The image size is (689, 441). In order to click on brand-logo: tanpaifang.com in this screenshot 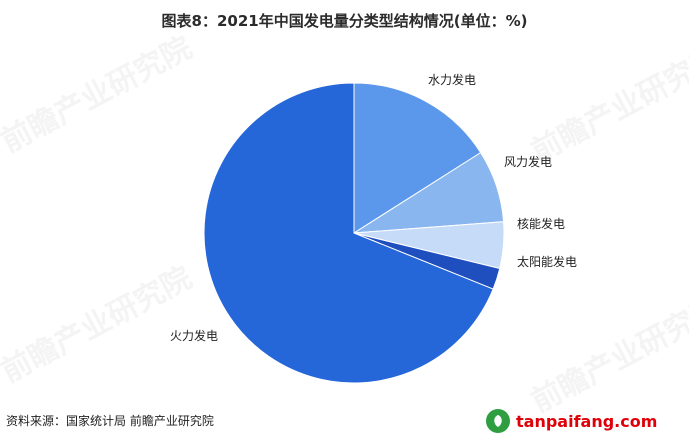, I will do `click(586, 421)`.